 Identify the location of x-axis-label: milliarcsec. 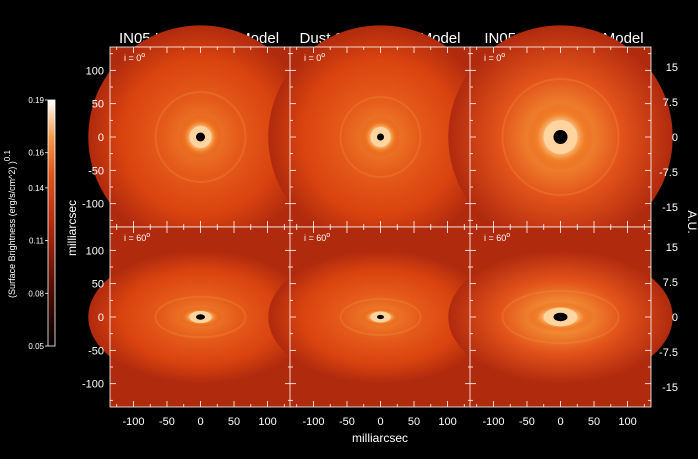
(380, 438).